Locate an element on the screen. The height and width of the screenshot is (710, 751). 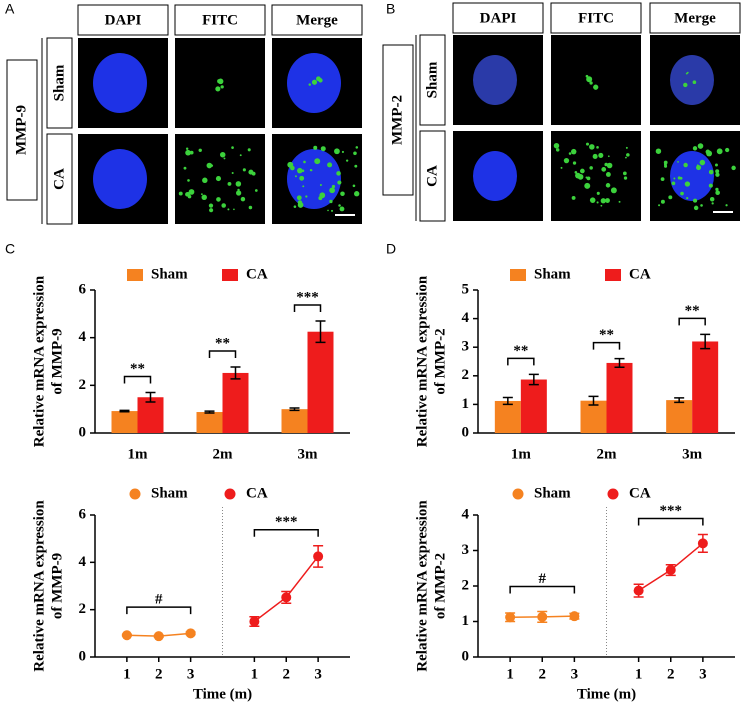
y-axis-title: of MMP-9 is located at coordinates (57, 586).